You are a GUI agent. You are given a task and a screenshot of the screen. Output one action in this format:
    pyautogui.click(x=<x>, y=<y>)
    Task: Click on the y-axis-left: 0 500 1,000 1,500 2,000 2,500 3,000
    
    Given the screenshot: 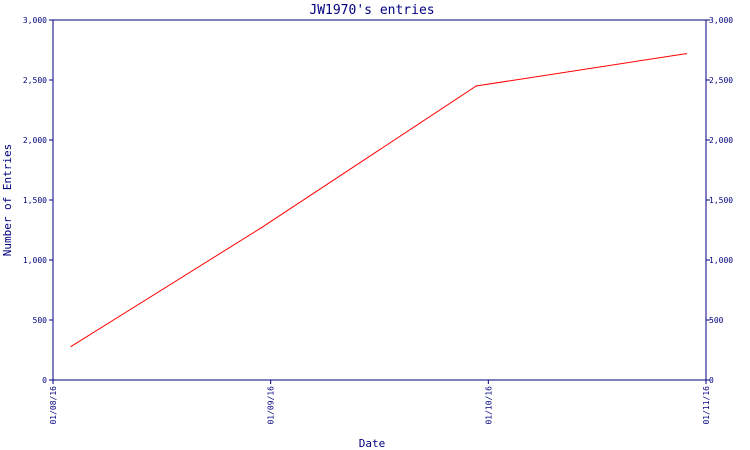 What is the action you would take?
    pyautogui.click(x=38, y=200)
    